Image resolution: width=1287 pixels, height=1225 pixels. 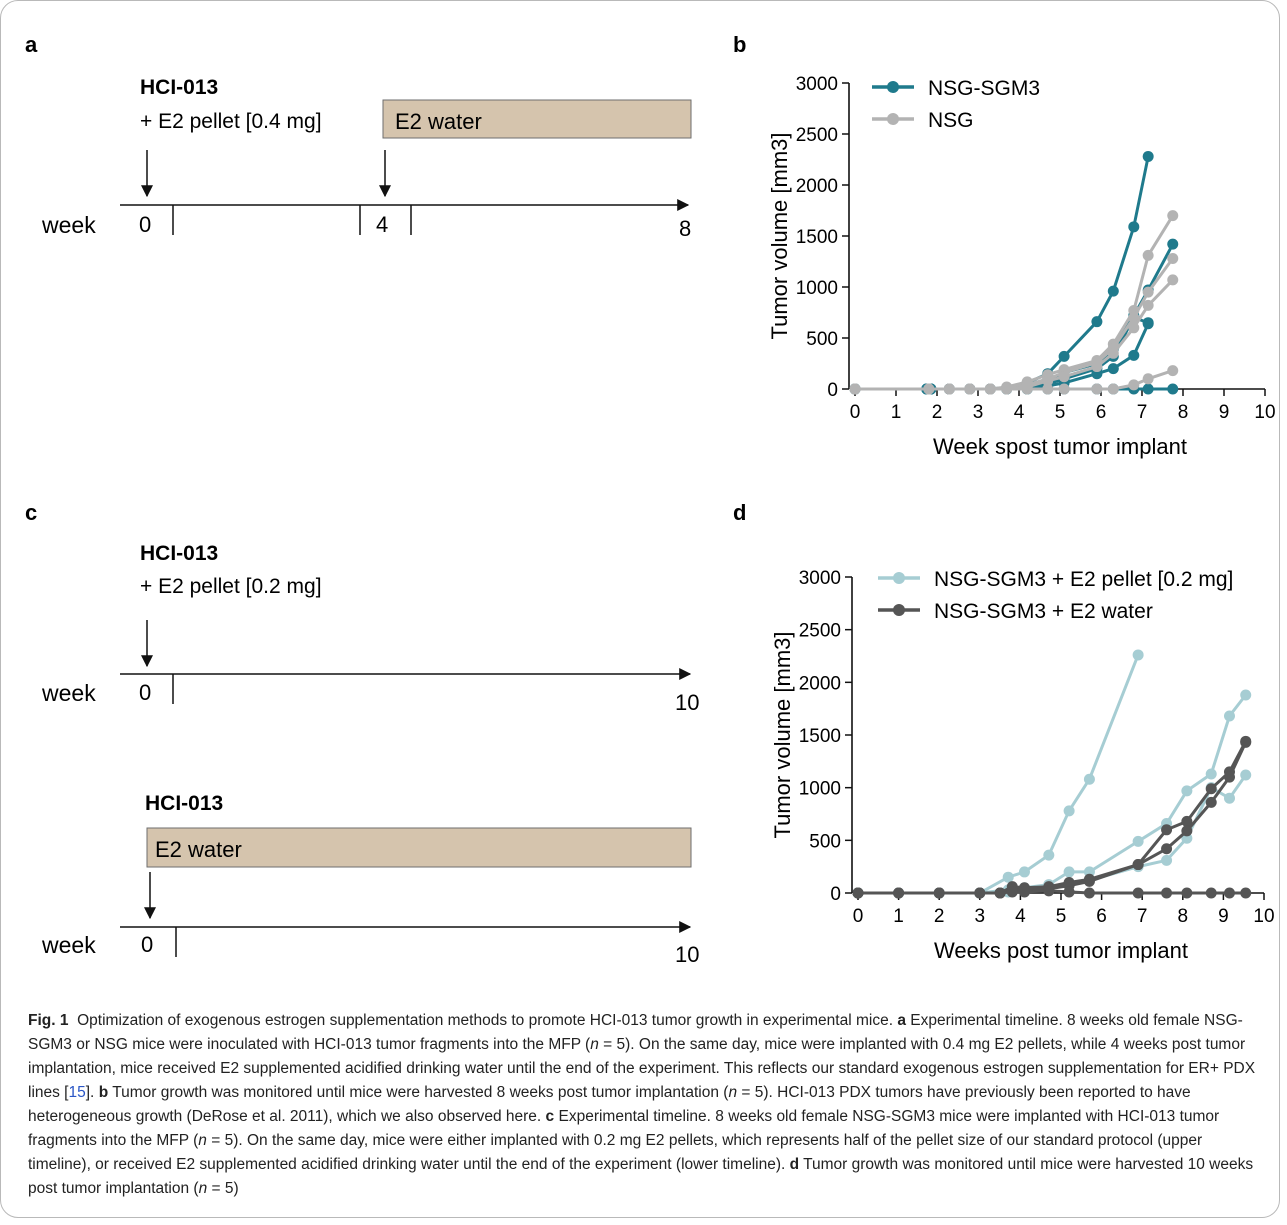 What do you see at coordinates (835, 894) in the screenshot?
I see `y-tick-label: 0` at bounding box center [835, 894].